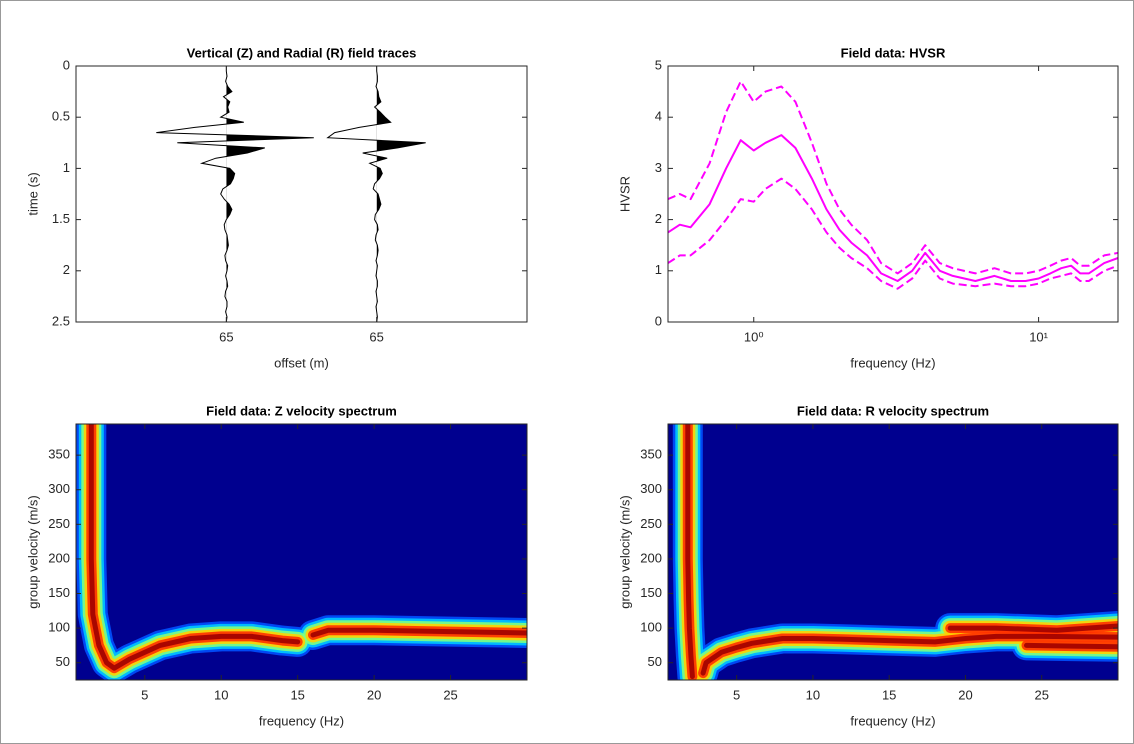 The height and width of the screenshot is (744, 1134). Describe the element at coordinates (1038, 336) in the screenshot. I see `x-tick-label: 10¹` at that location.